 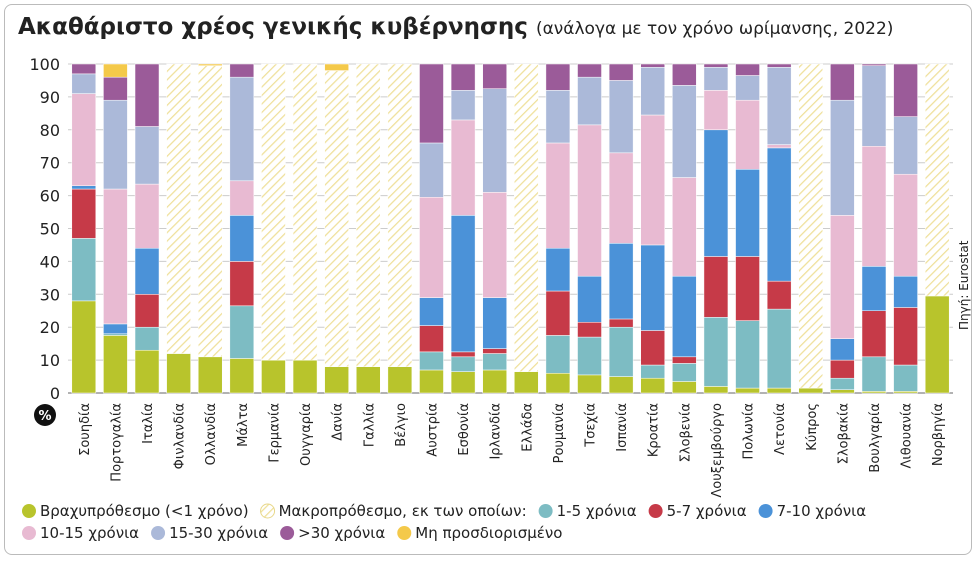 I want to click on legend-label: 7-10 χρόνια, so click(x=822, y=511).